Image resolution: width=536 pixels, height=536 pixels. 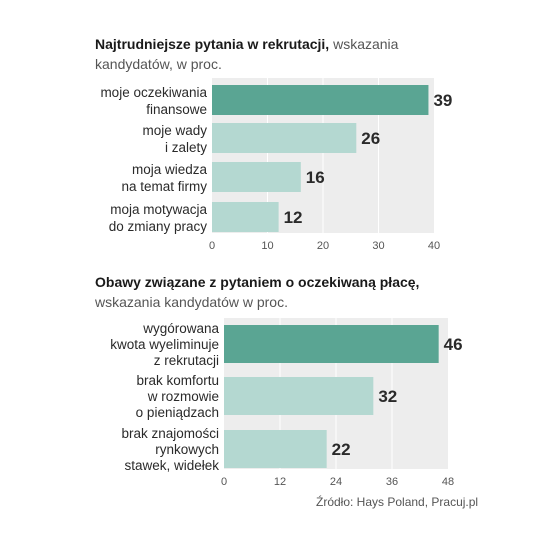 I want to click on chart-1-category-label-line: na temat firmy, so click(x=164, y=186).